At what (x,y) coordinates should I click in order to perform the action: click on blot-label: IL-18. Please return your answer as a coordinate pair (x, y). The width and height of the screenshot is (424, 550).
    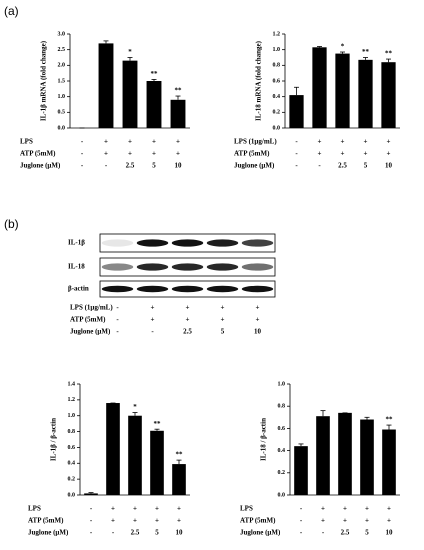
    Looking at the image, I should click on (76, 267).